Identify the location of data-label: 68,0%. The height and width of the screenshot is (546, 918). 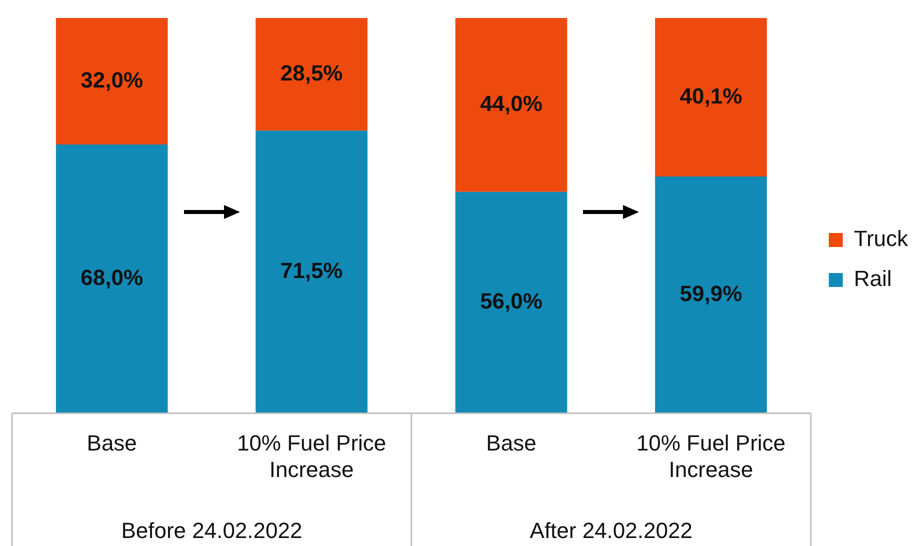
(112, 277).